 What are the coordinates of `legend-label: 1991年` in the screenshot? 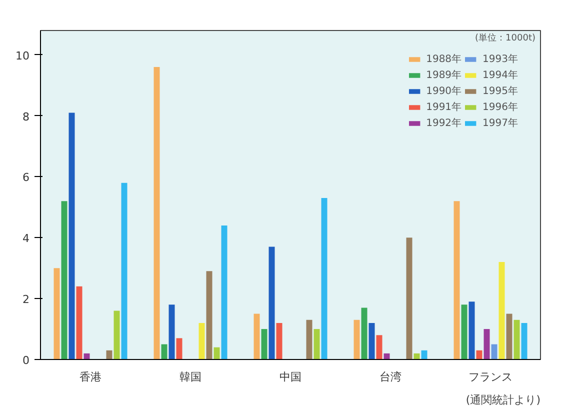 It's located at (444, 107).